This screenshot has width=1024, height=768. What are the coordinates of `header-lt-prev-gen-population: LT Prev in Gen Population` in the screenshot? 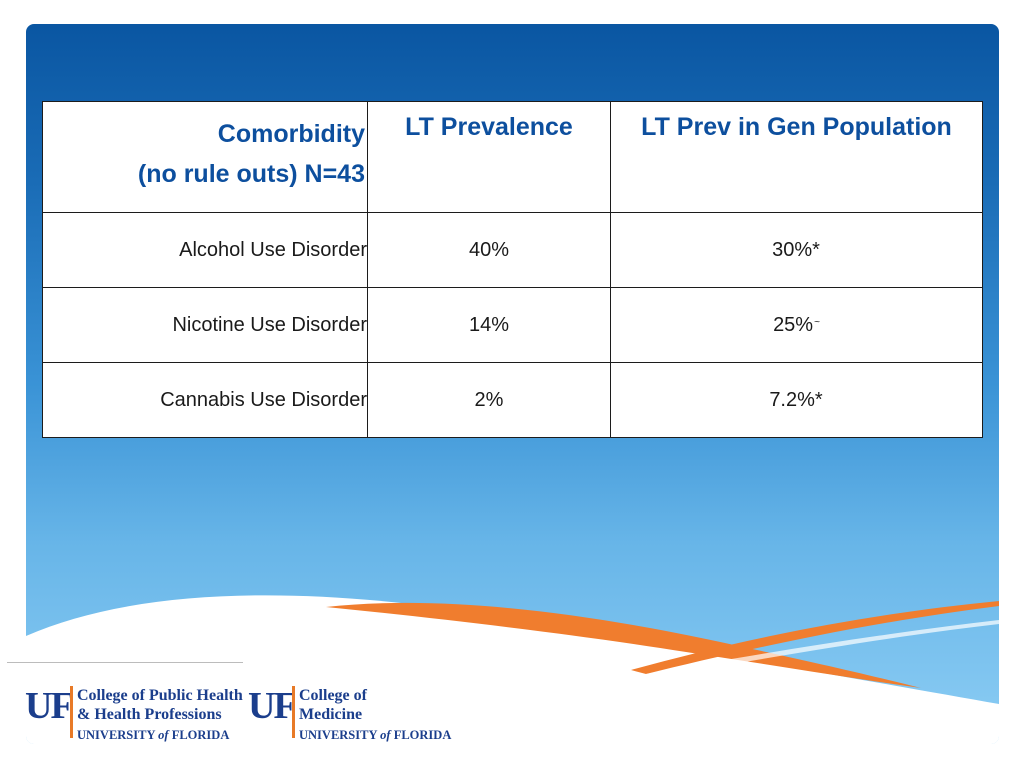 It's located at (796, 157).